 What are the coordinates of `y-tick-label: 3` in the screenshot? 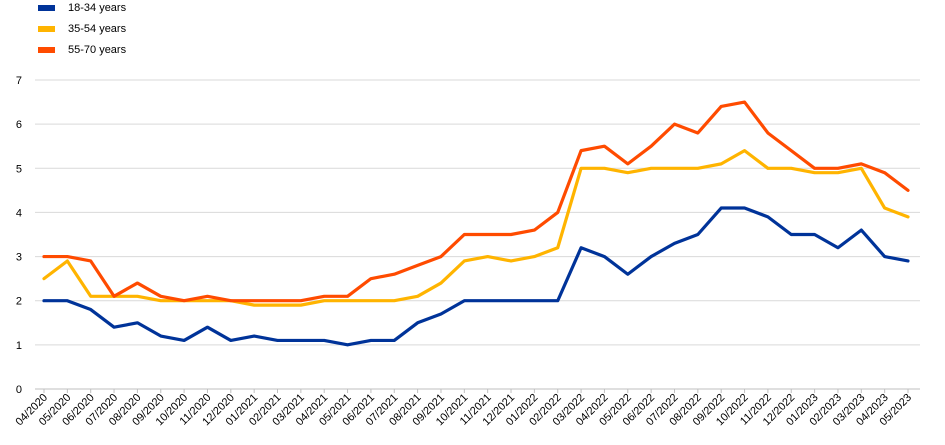 It's located at (19, 258).